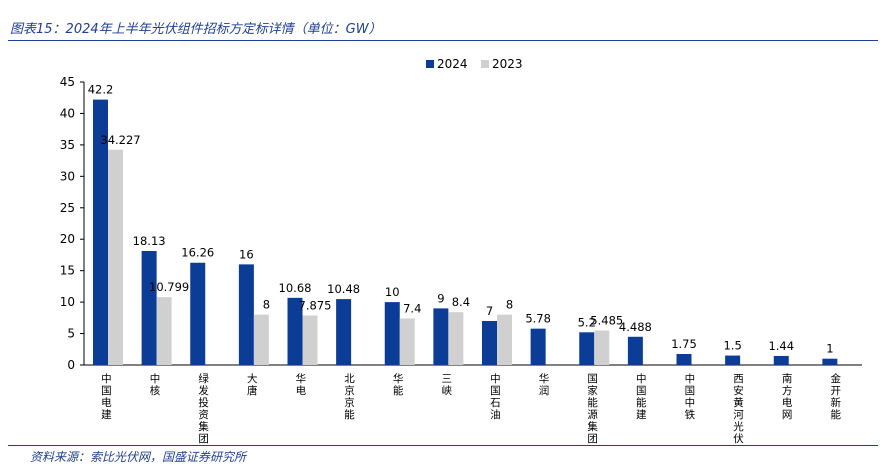 The width and height of the screenshot is (887, 471). What do you see at coordinates (461, 302) in the screenshot?
I see `data-label-2023: 8.4` at bounding box center [461, 302].